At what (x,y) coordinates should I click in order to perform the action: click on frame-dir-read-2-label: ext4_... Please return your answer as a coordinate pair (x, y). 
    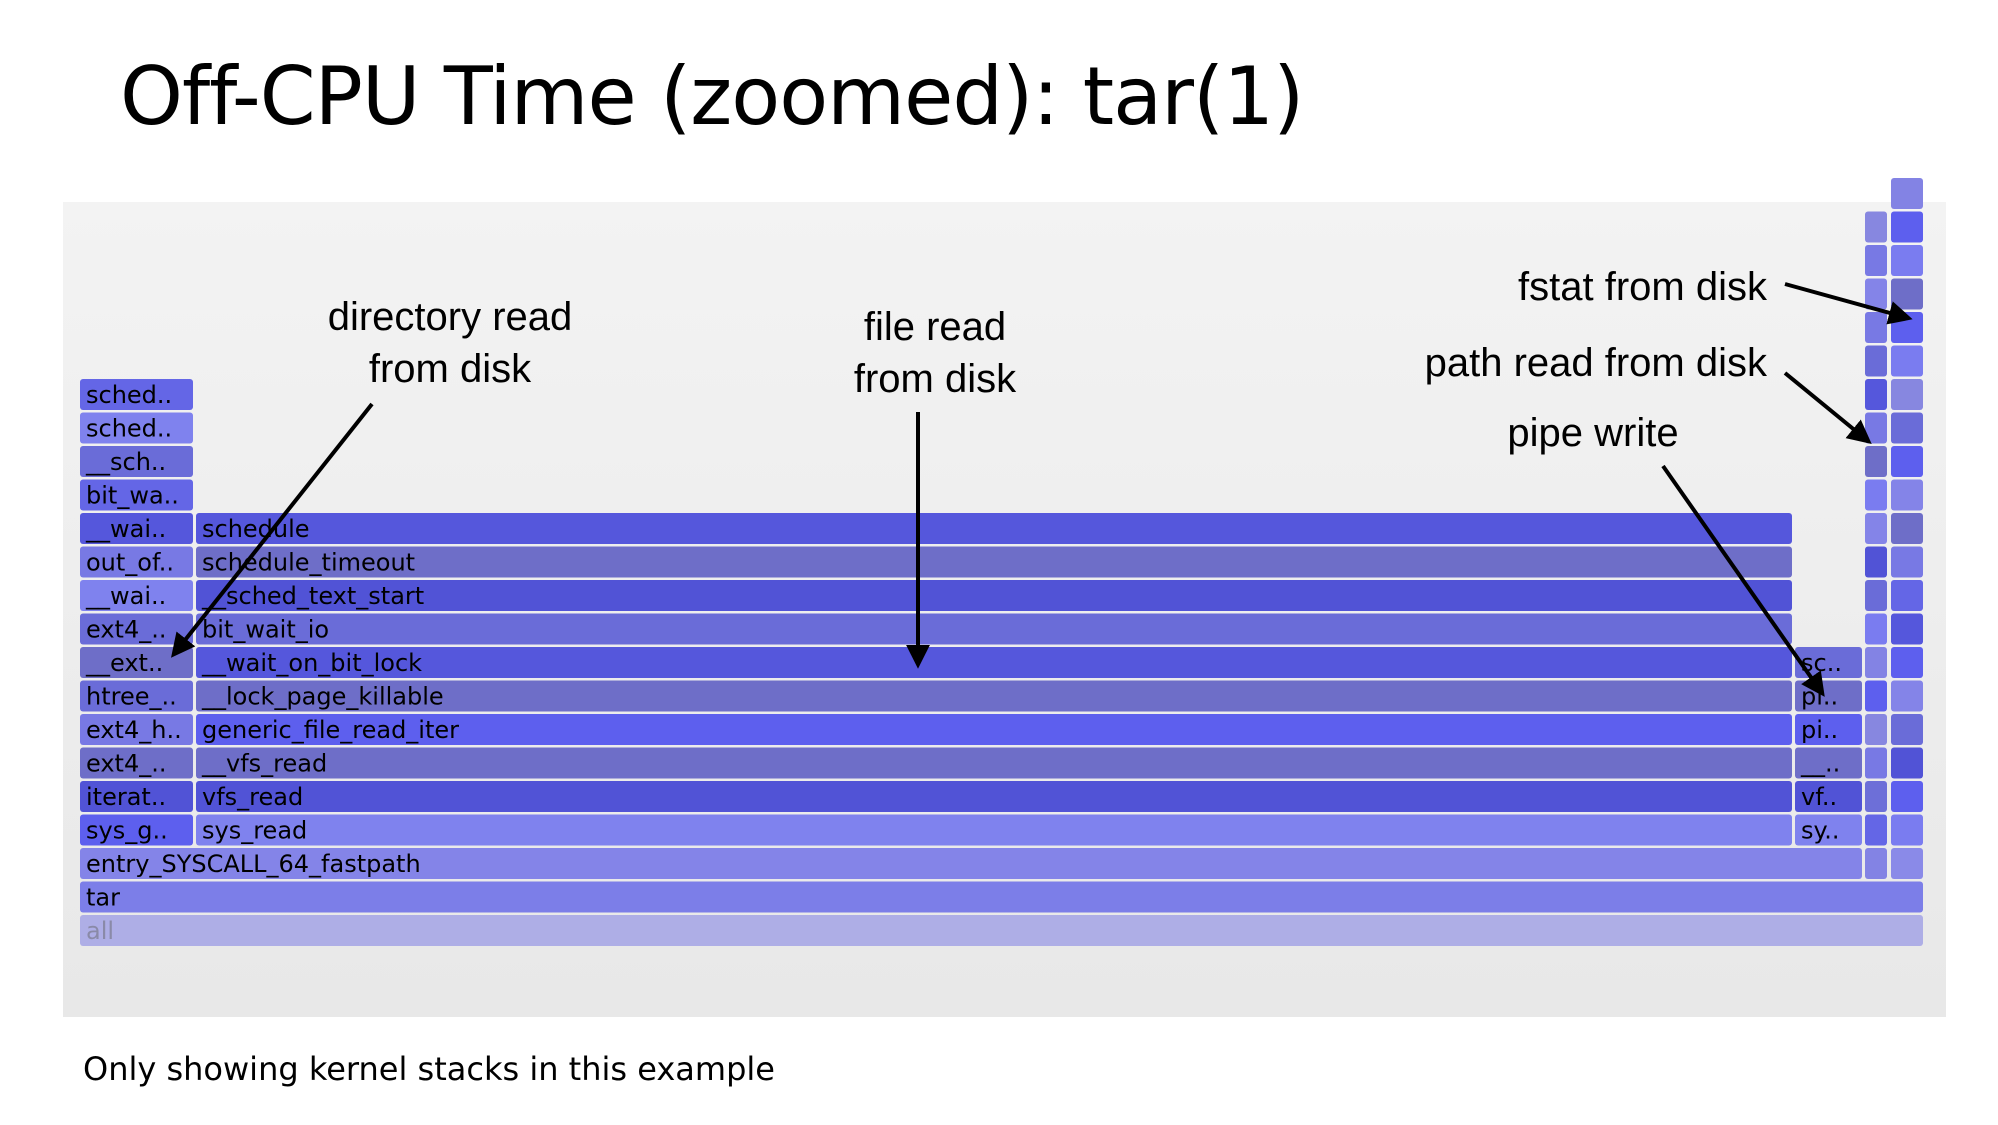
    Looking at the image, I should click on (126, 764).